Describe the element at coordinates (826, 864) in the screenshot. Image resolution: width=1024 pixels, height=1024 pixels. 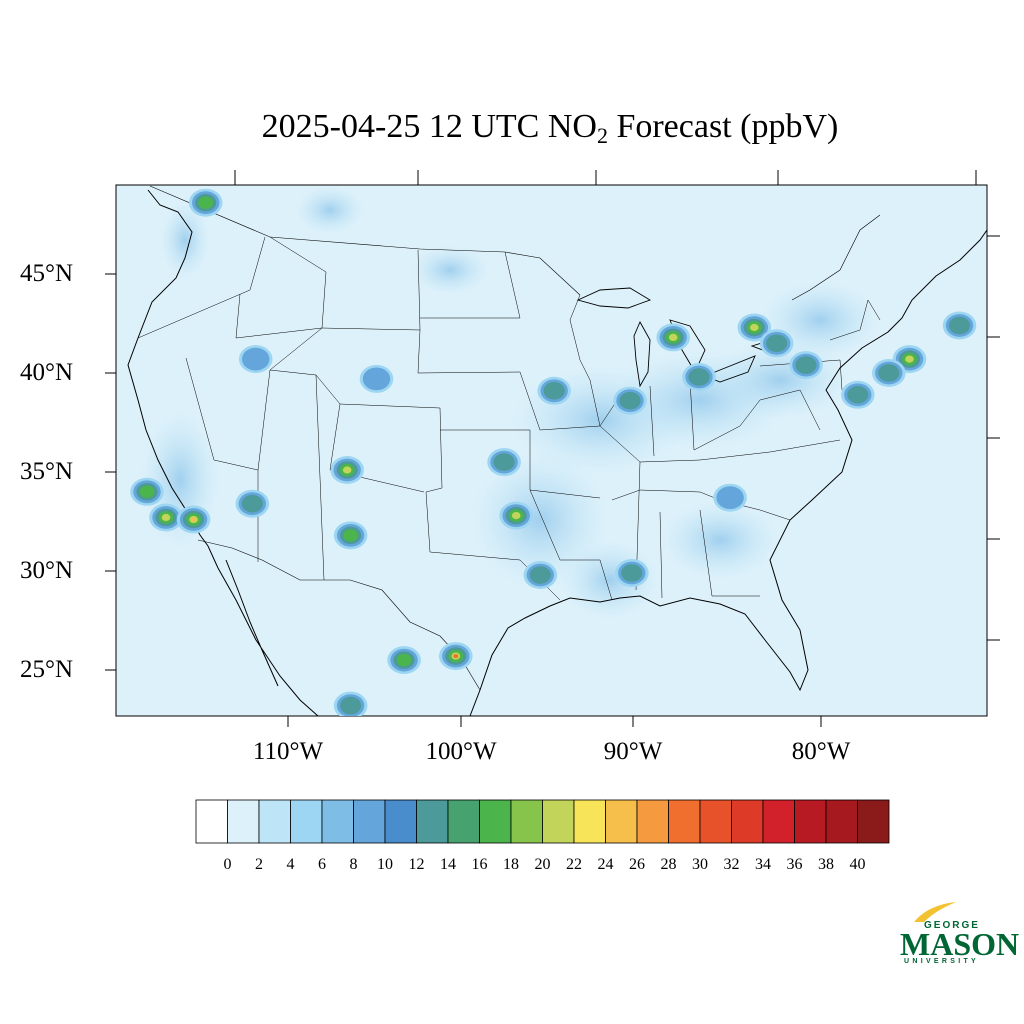
I see `colorbar-label: 38` at that location.